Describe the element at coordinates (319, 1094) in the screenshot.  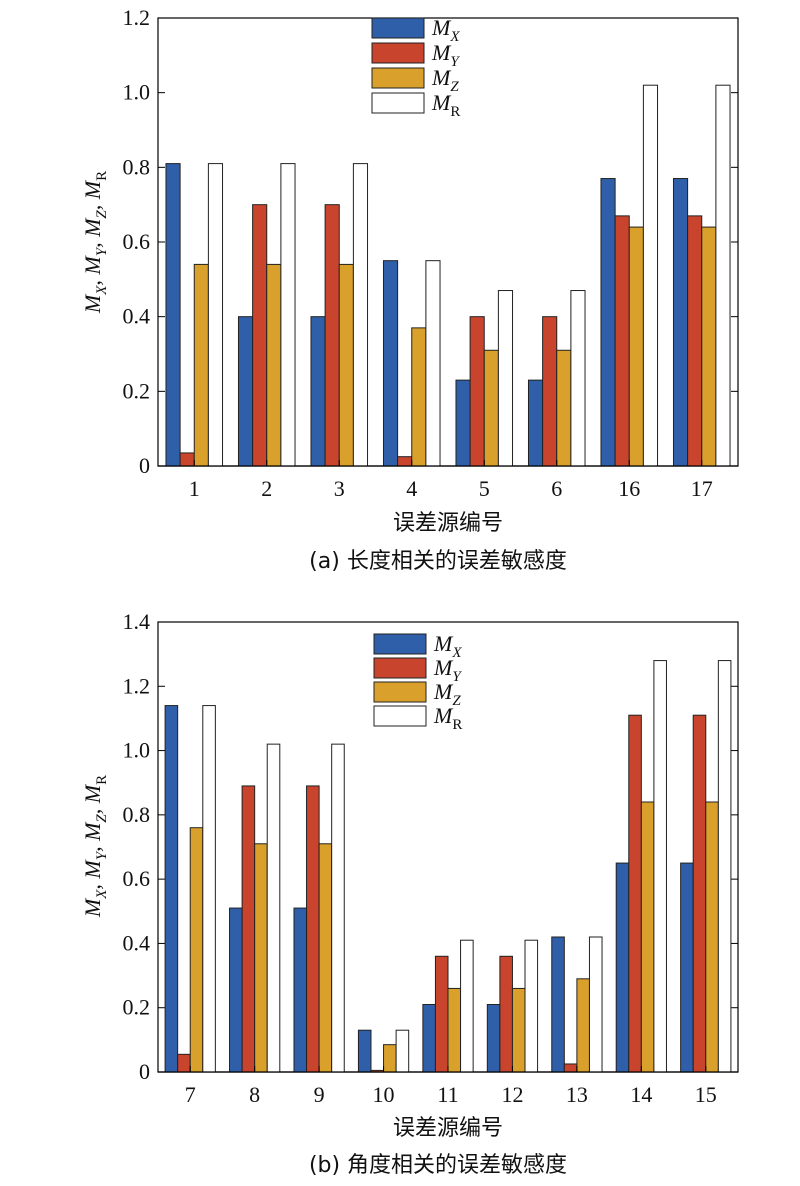
I see `x-tick-label: 9` at that location.